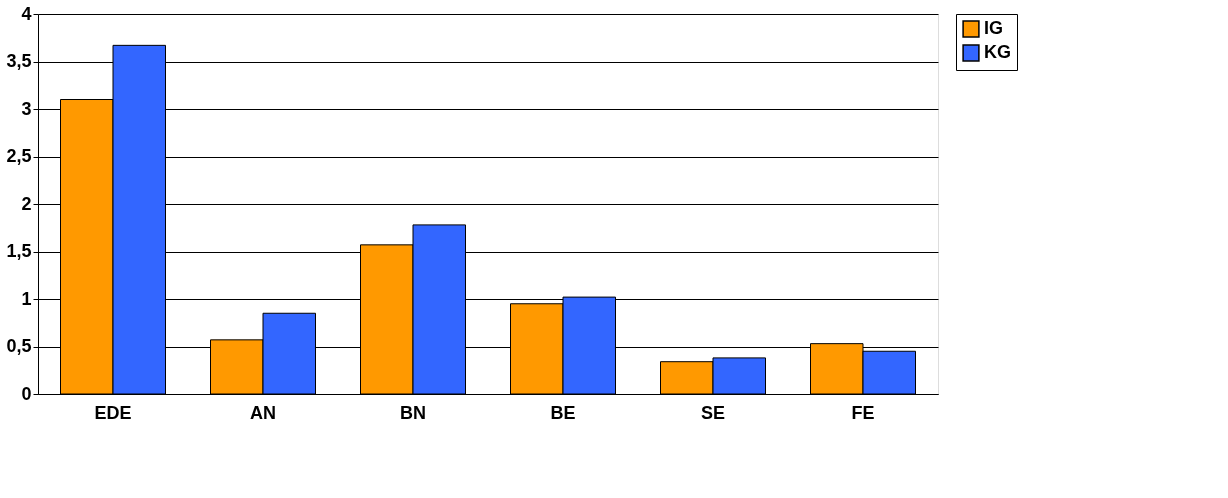 The height and width of the screenshot is (498, 1228). What do you see at coordinates (713, 412) in the screenshot?
I see `x-tick-label: SE` at bounding box center [713, 412].